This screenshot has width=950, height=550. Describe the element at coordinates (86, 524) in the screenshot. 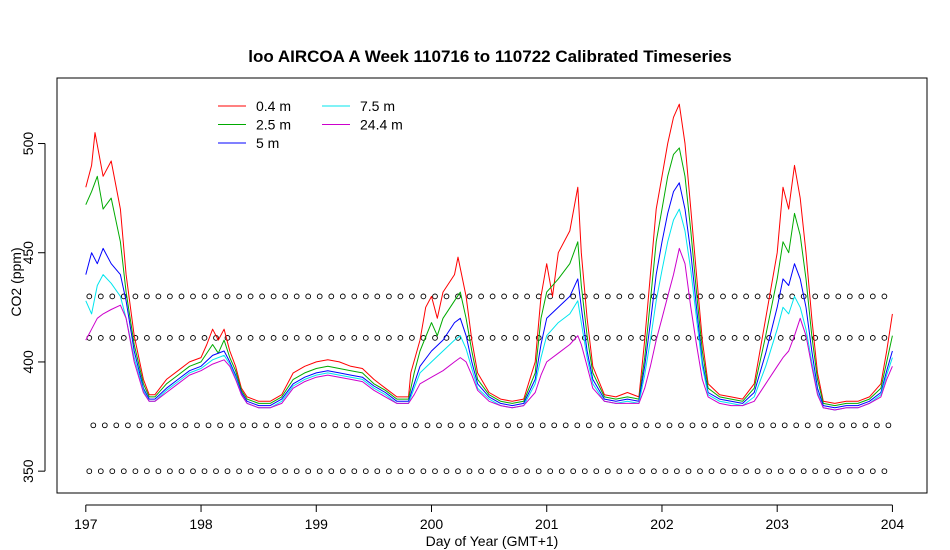

I see `x-tick-label: 197` at that location.